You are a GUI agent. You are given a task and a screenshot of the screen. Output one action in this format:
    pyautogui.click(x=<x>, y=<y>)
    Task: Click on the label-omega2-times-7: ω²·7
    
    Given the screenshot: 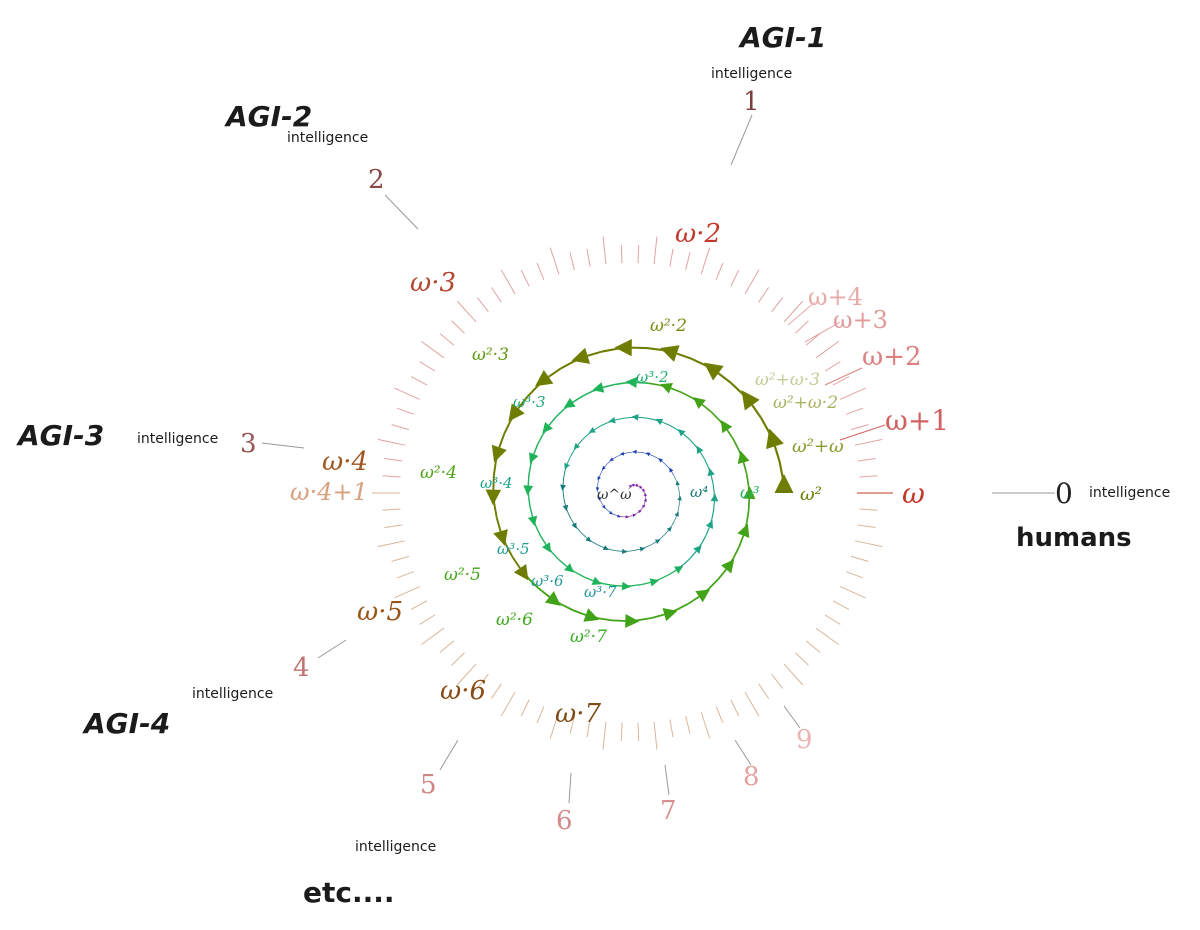 What is the action you would take?
    pyautogui.click(x=588, y=637)
    